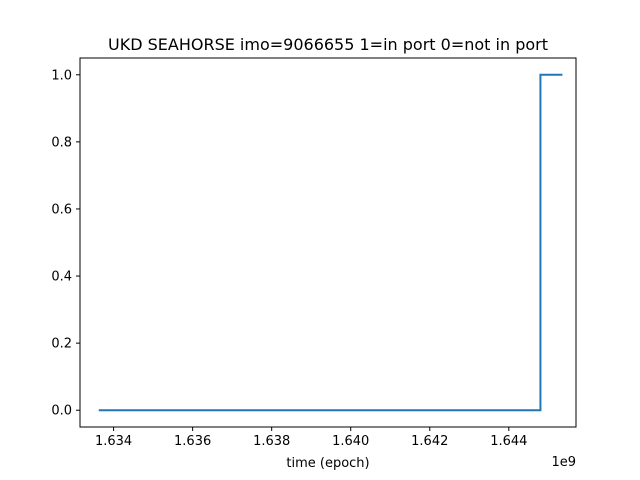  Describe the element at coordinates (327, 463) in the screenshot. I see `x-axis-label: time (epoch)` at that location.